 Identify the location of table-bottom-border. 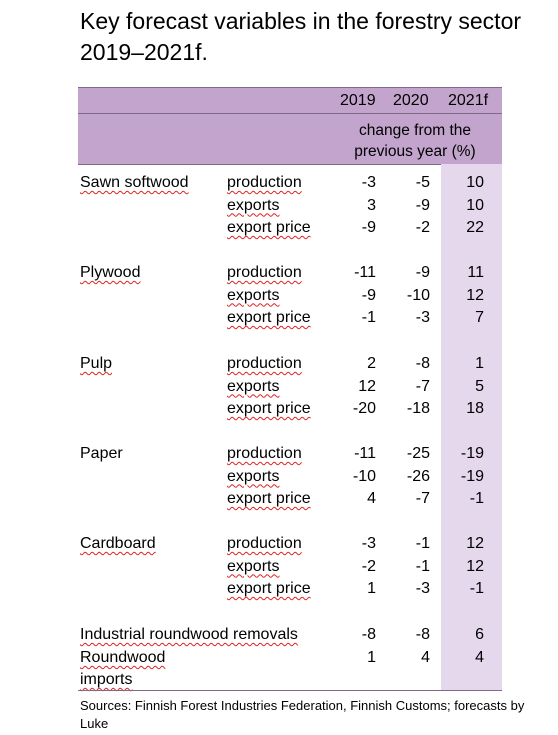
(290, 690).